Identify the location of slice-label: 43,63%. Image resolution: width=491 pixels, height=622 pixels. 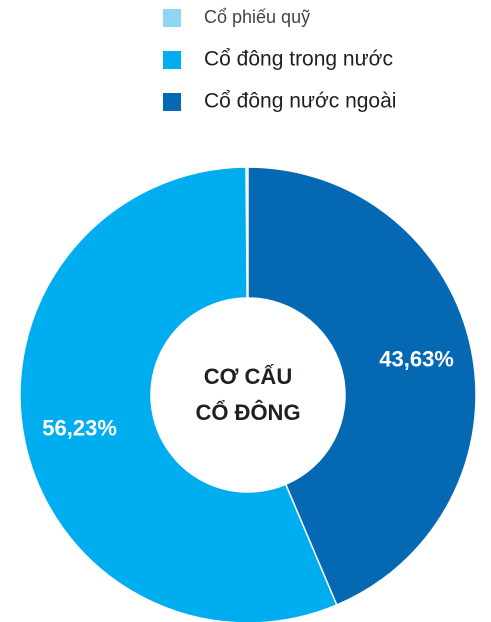
(416, 359).